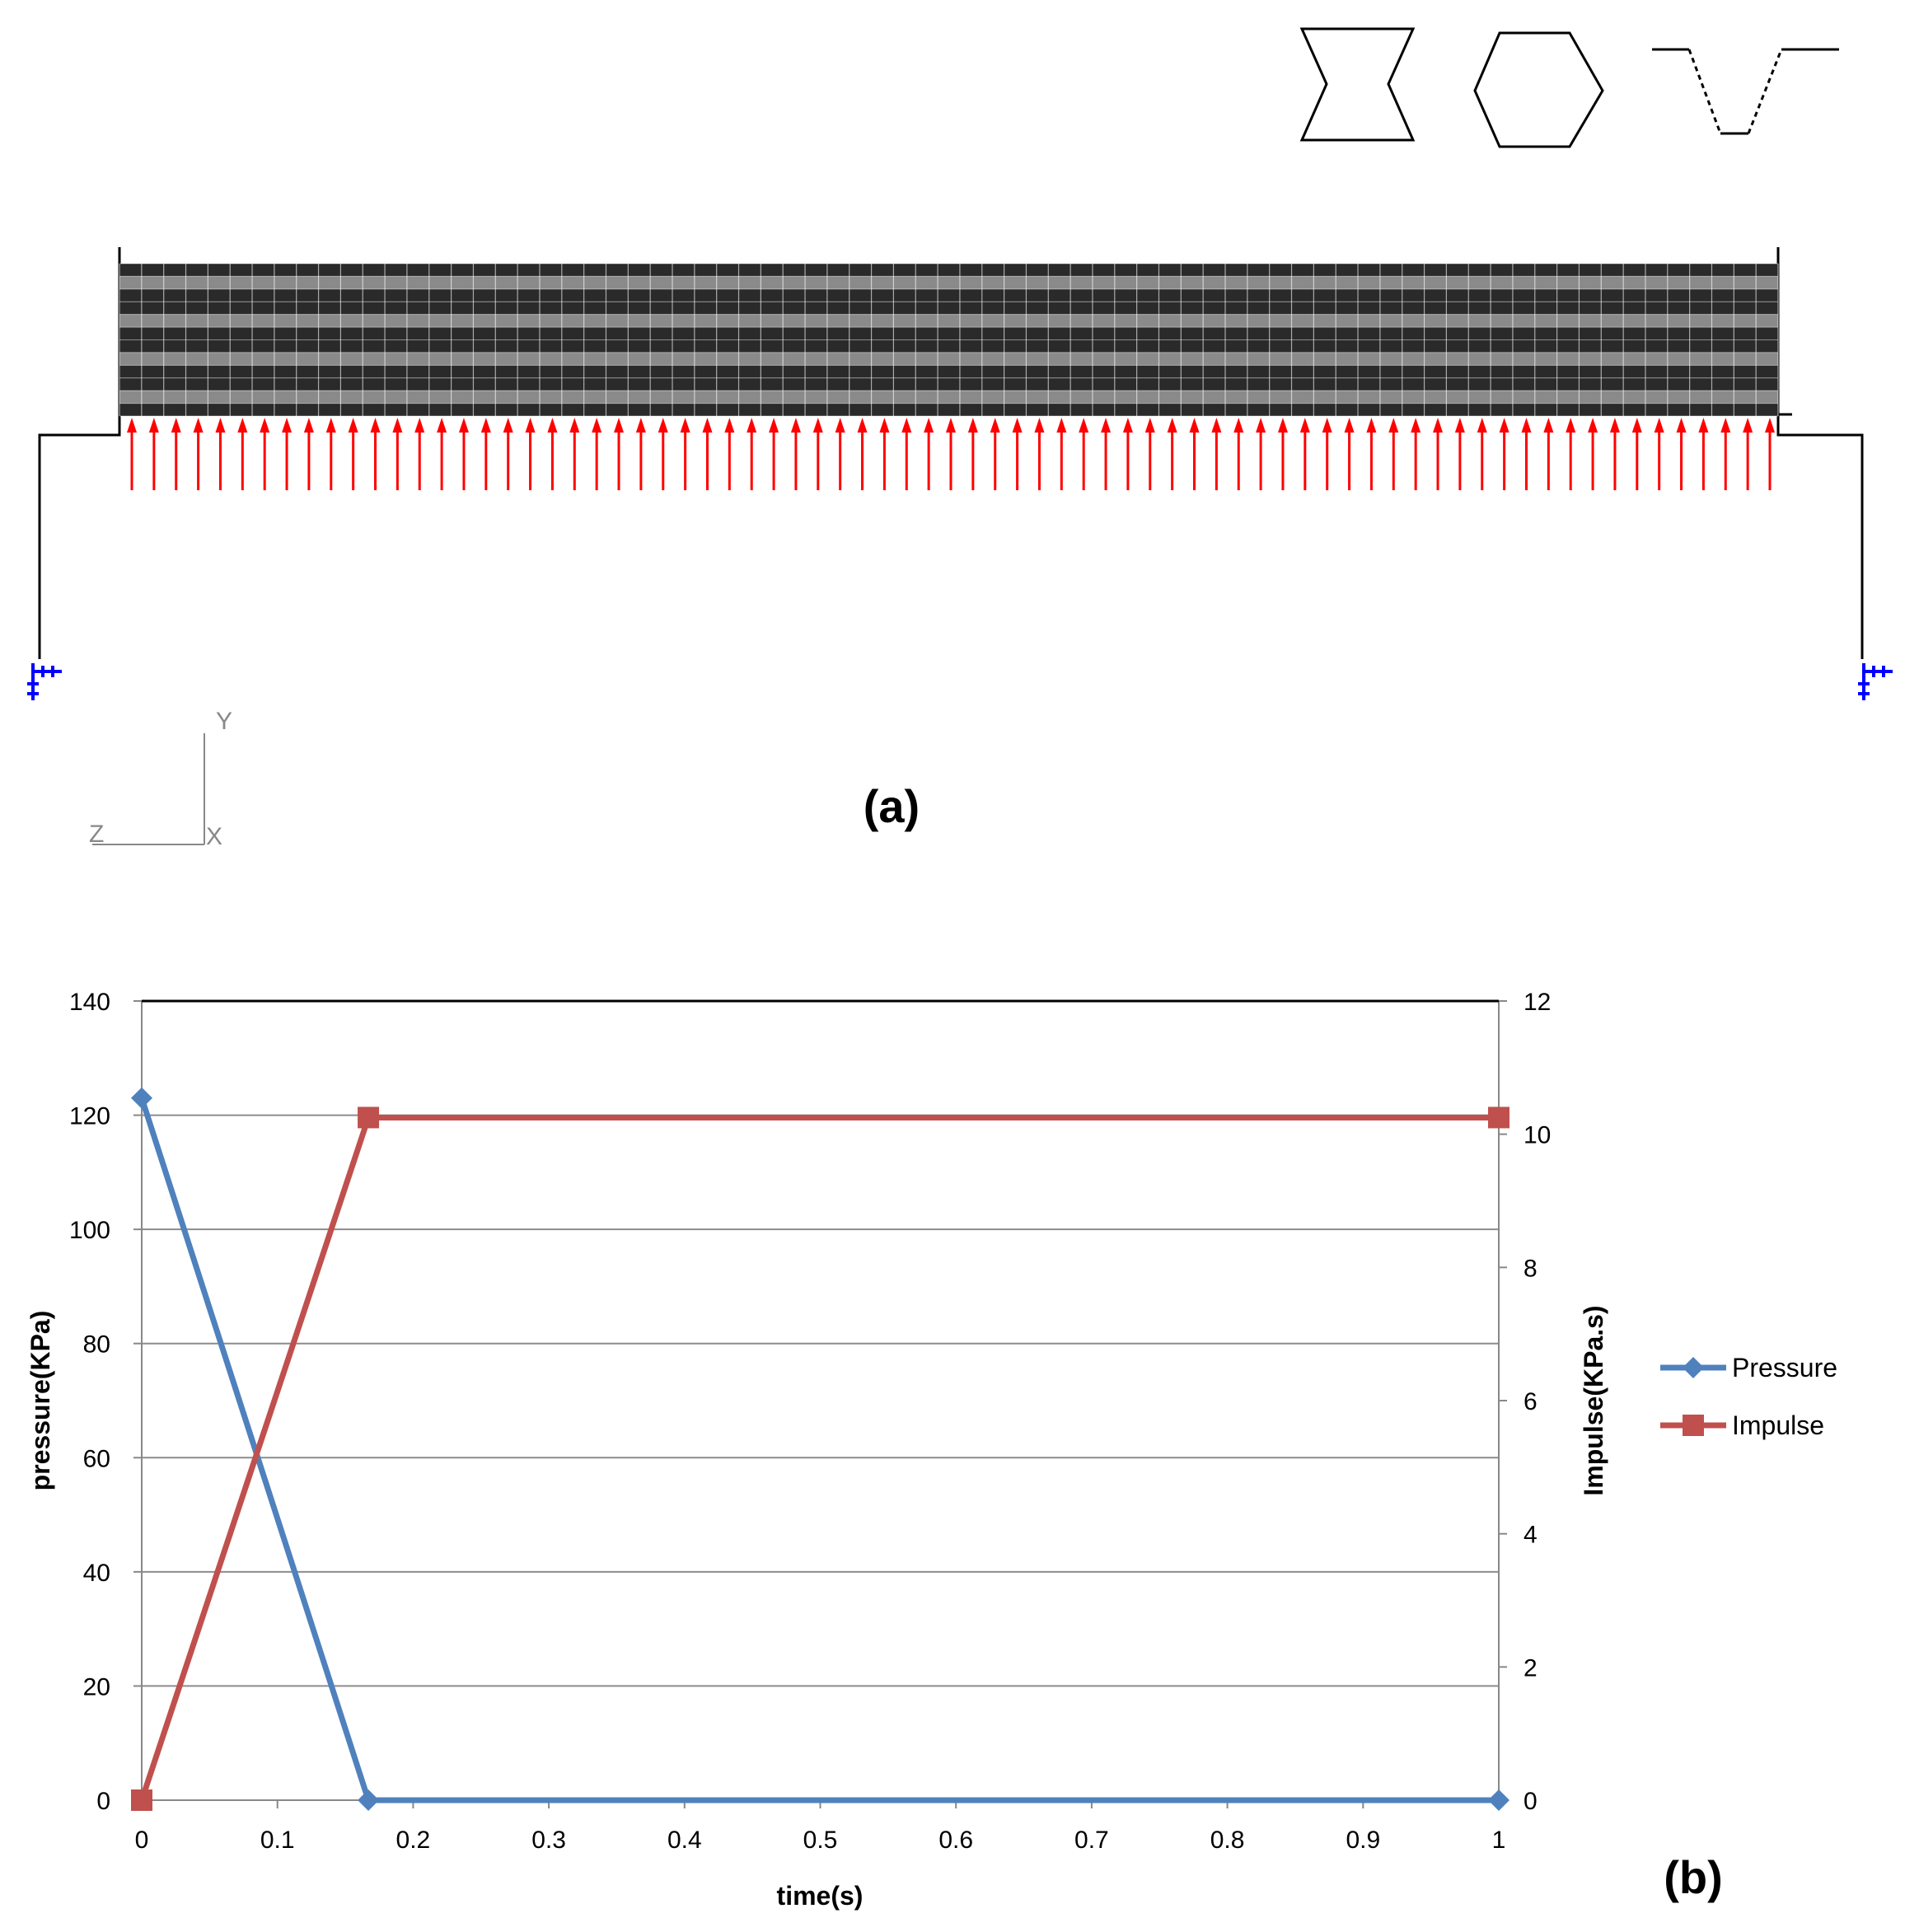 This screenshot has width=1919, height=1932. Describe the element at coordinates (956, 1840) in the screenshot. I see `x-tick-label: 0.6` at that location.